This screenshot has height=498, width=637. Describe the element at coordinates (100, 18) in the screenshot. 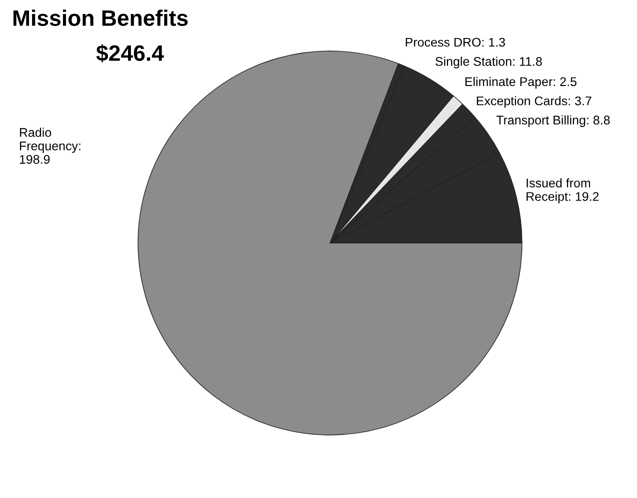

I see `chart-title: Mission Benefits` at that location.